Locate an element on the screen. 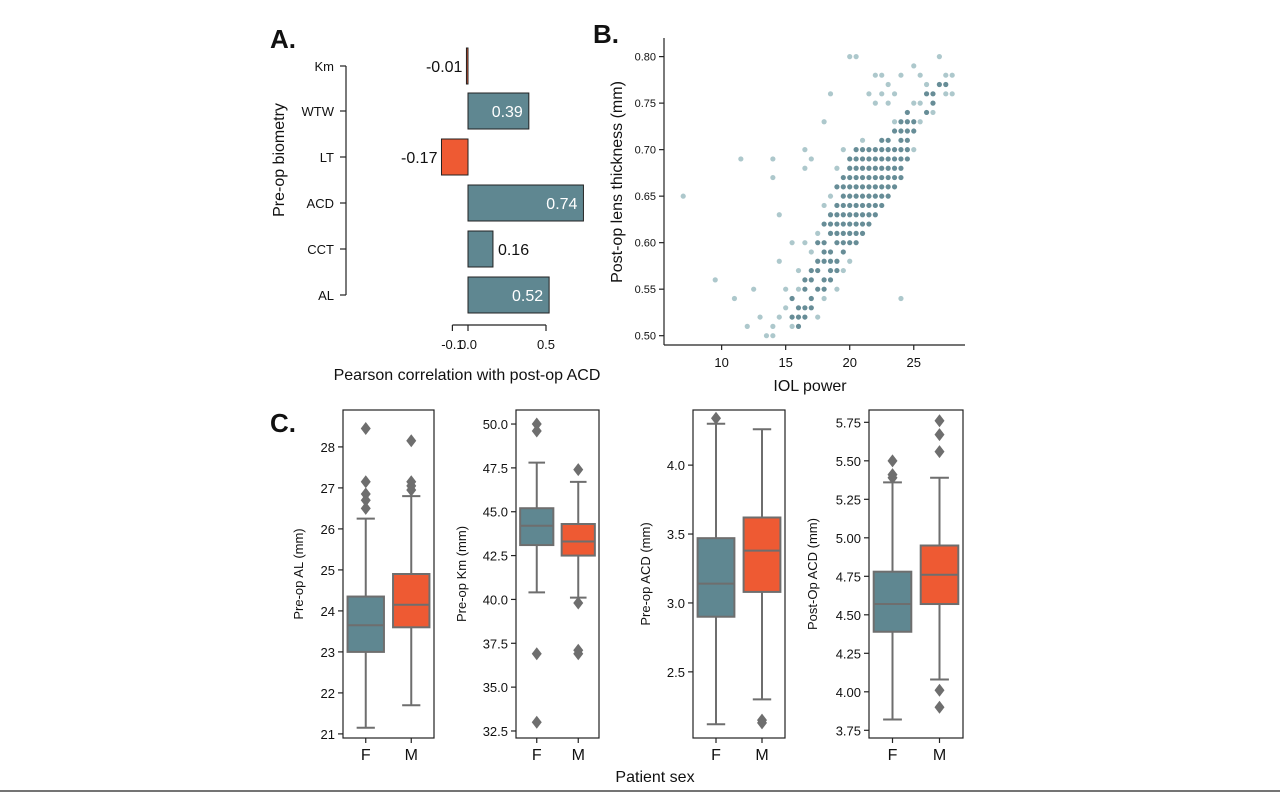 The height and width of the screenshot is (794, 1280). panel-a-letter: A. is located at coordinates (283, 39).